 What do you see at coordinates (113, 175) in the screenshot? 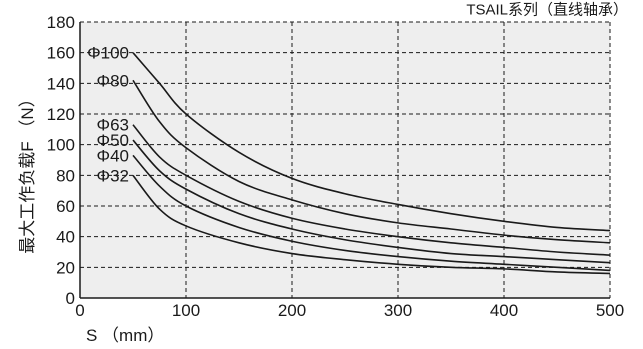
I see `series-label-5: Φ32` at bounding box center [113, 175].